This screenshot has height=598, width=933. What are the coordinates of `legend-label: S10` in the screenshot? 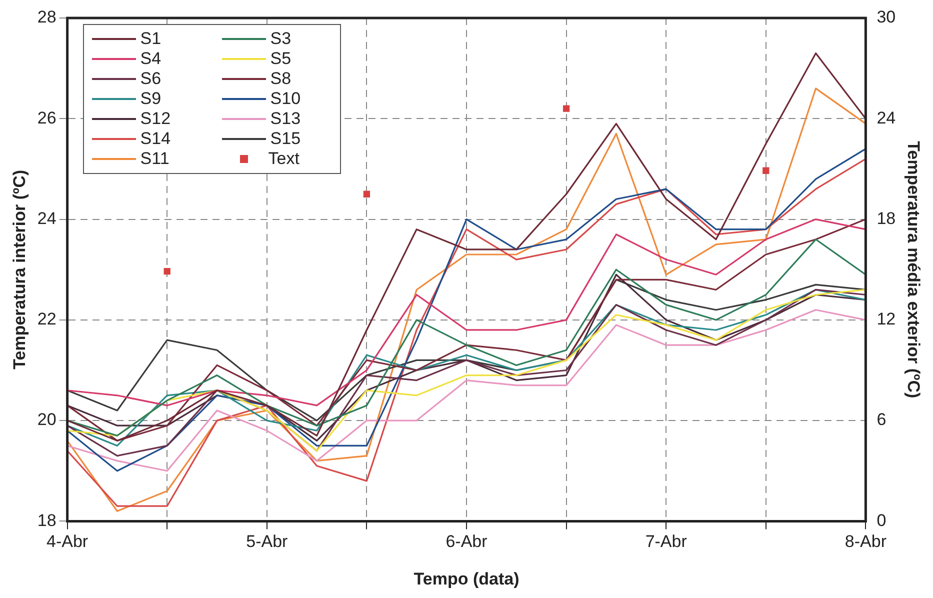 It's located at (285, 99).